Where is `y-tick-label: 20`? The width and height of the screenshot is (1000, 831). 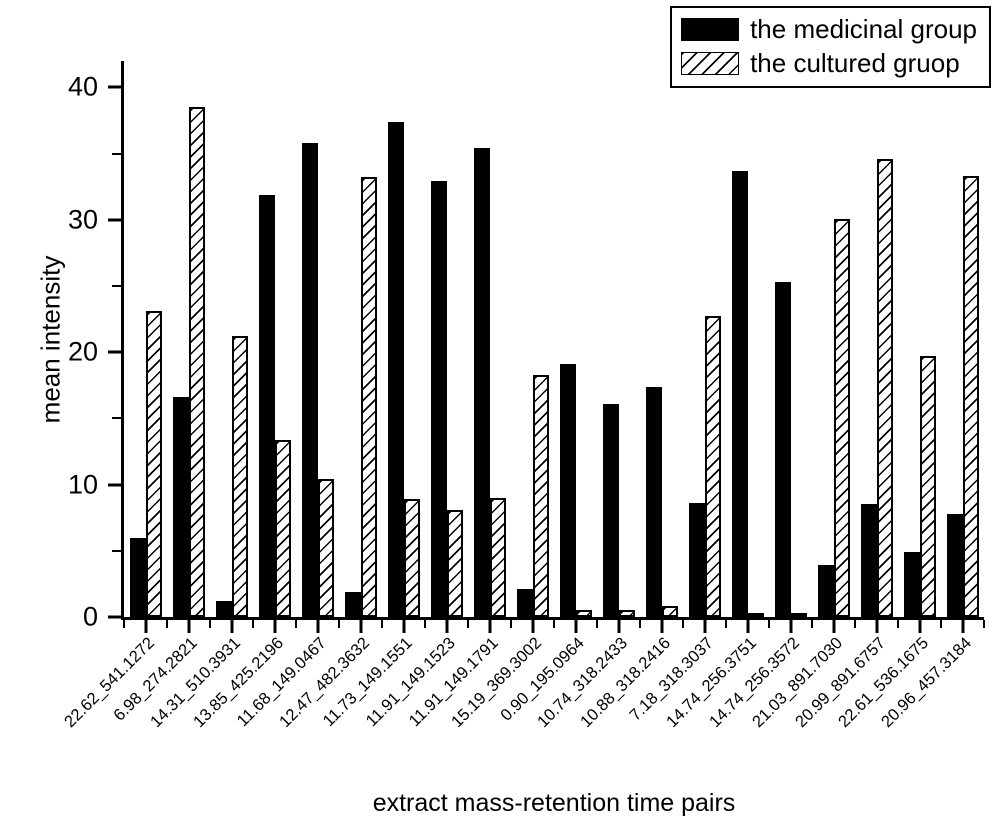
y-tick-label: 20 is located at coordinates (82, 351).